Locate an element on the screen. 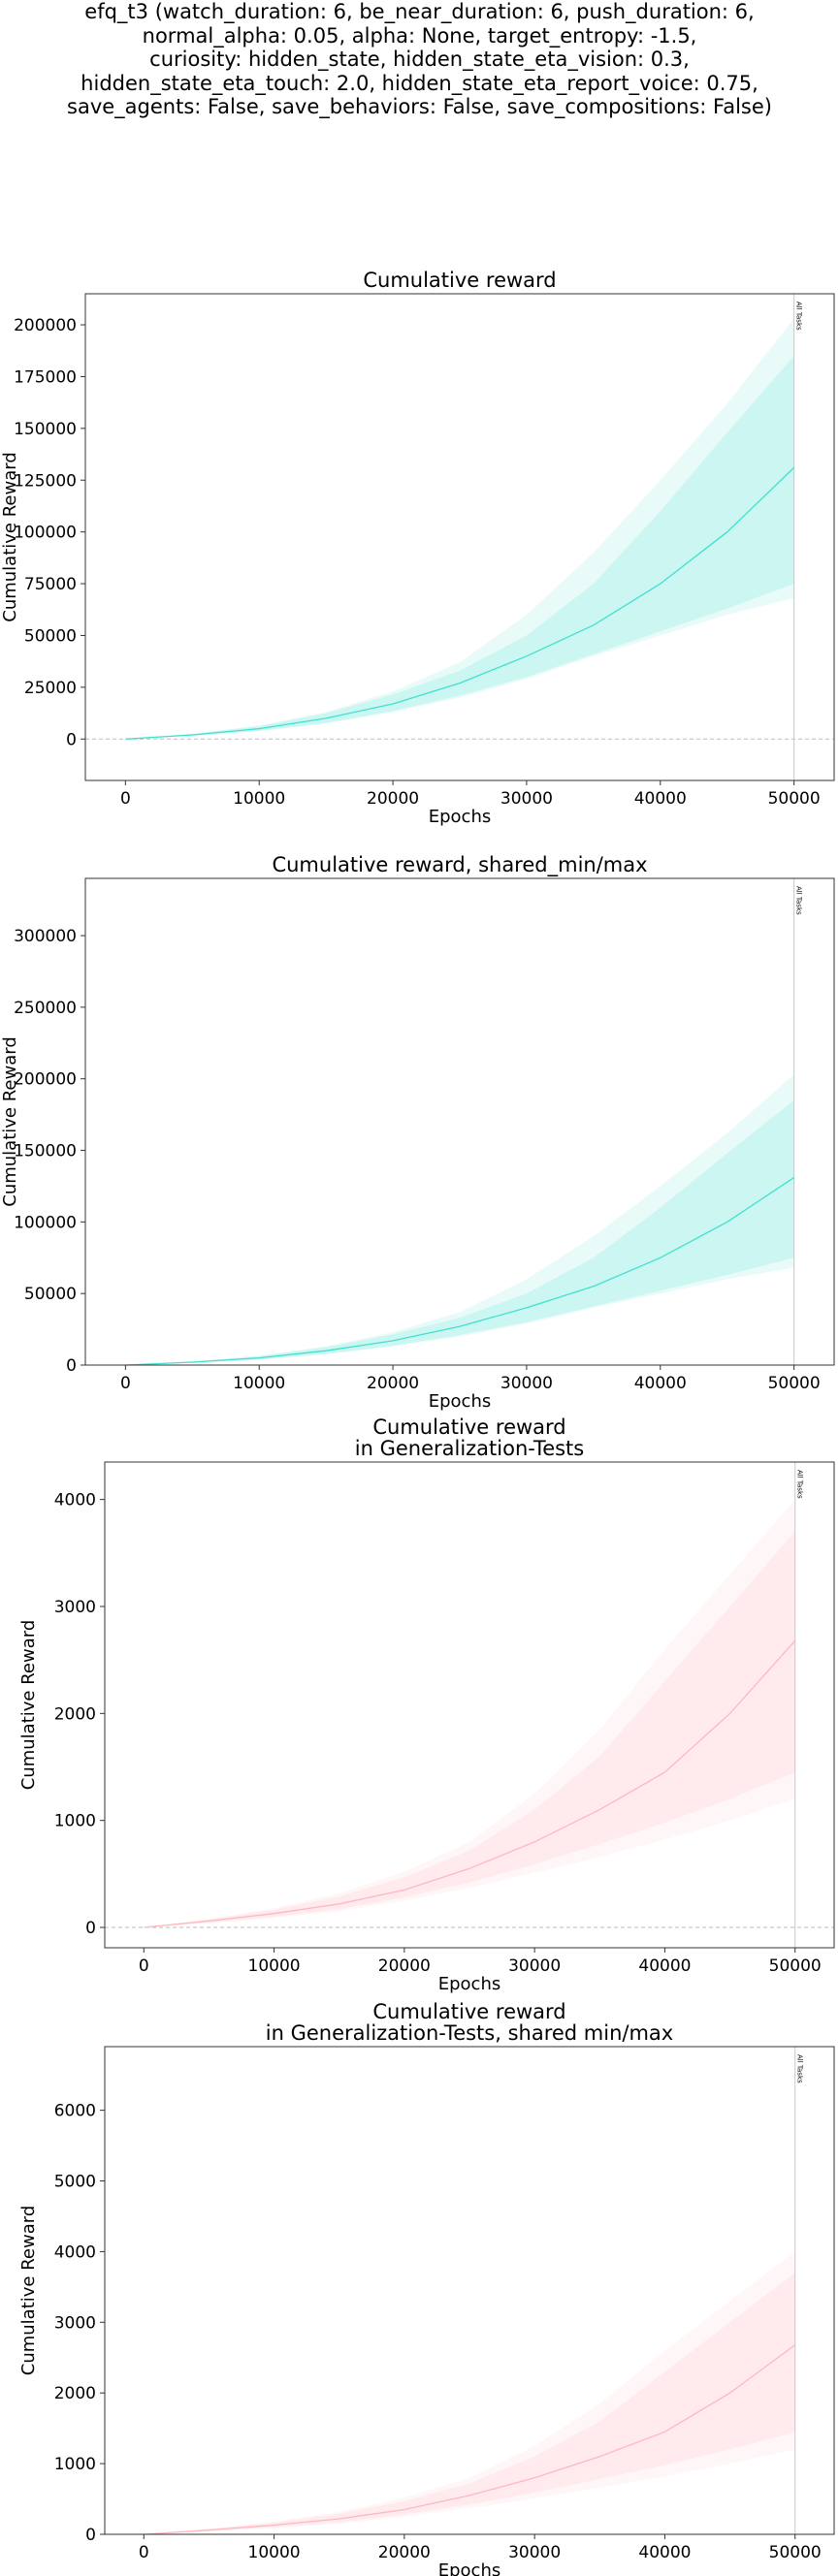 Image resolution: width=839 pixels, height=2576 pixels. y-tick-label: 175000 is located at coordinates (45, 377).